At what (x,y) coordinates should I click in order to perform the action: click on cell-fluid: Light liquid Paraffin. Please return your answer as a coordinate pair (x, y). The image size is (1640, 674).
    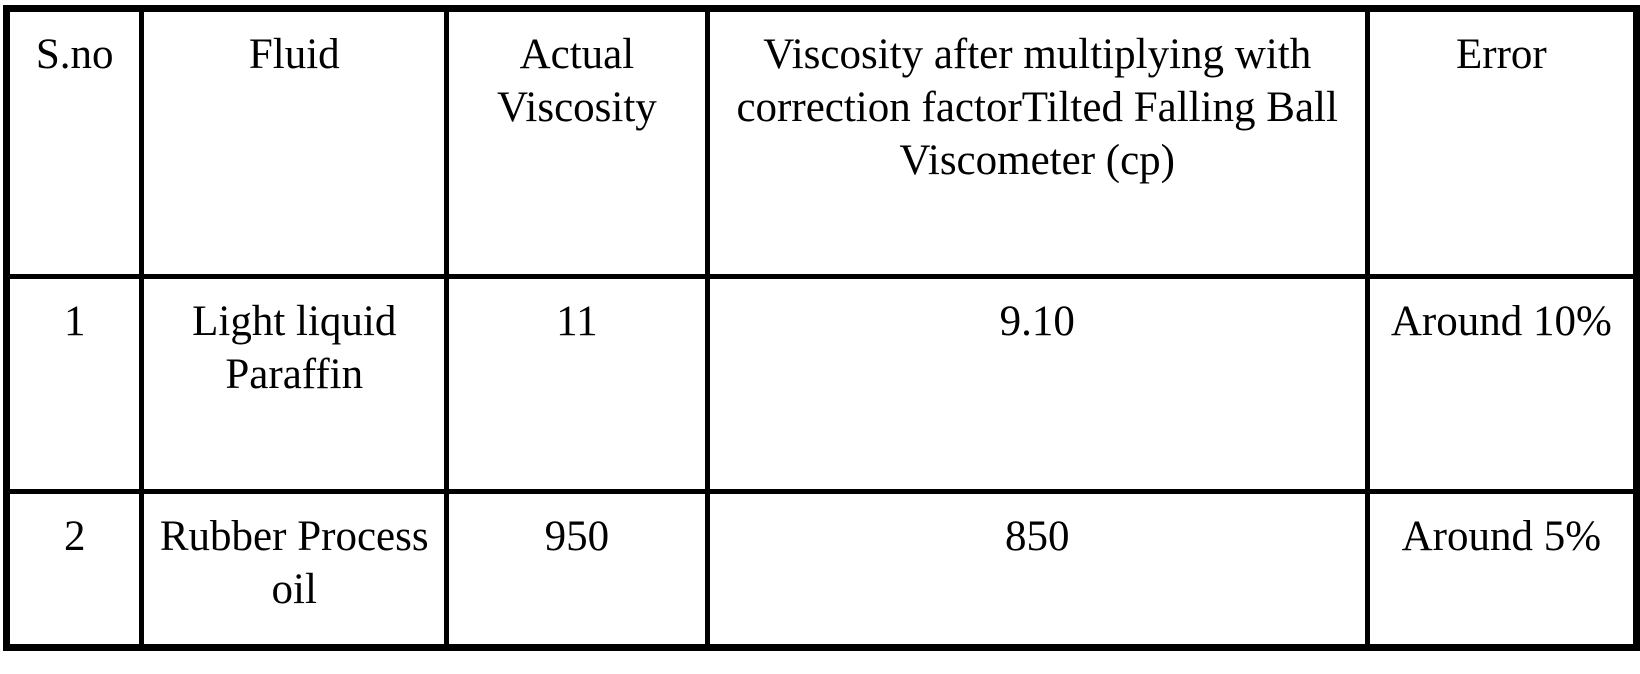
    Looking at the image, I should click on (294, 384).